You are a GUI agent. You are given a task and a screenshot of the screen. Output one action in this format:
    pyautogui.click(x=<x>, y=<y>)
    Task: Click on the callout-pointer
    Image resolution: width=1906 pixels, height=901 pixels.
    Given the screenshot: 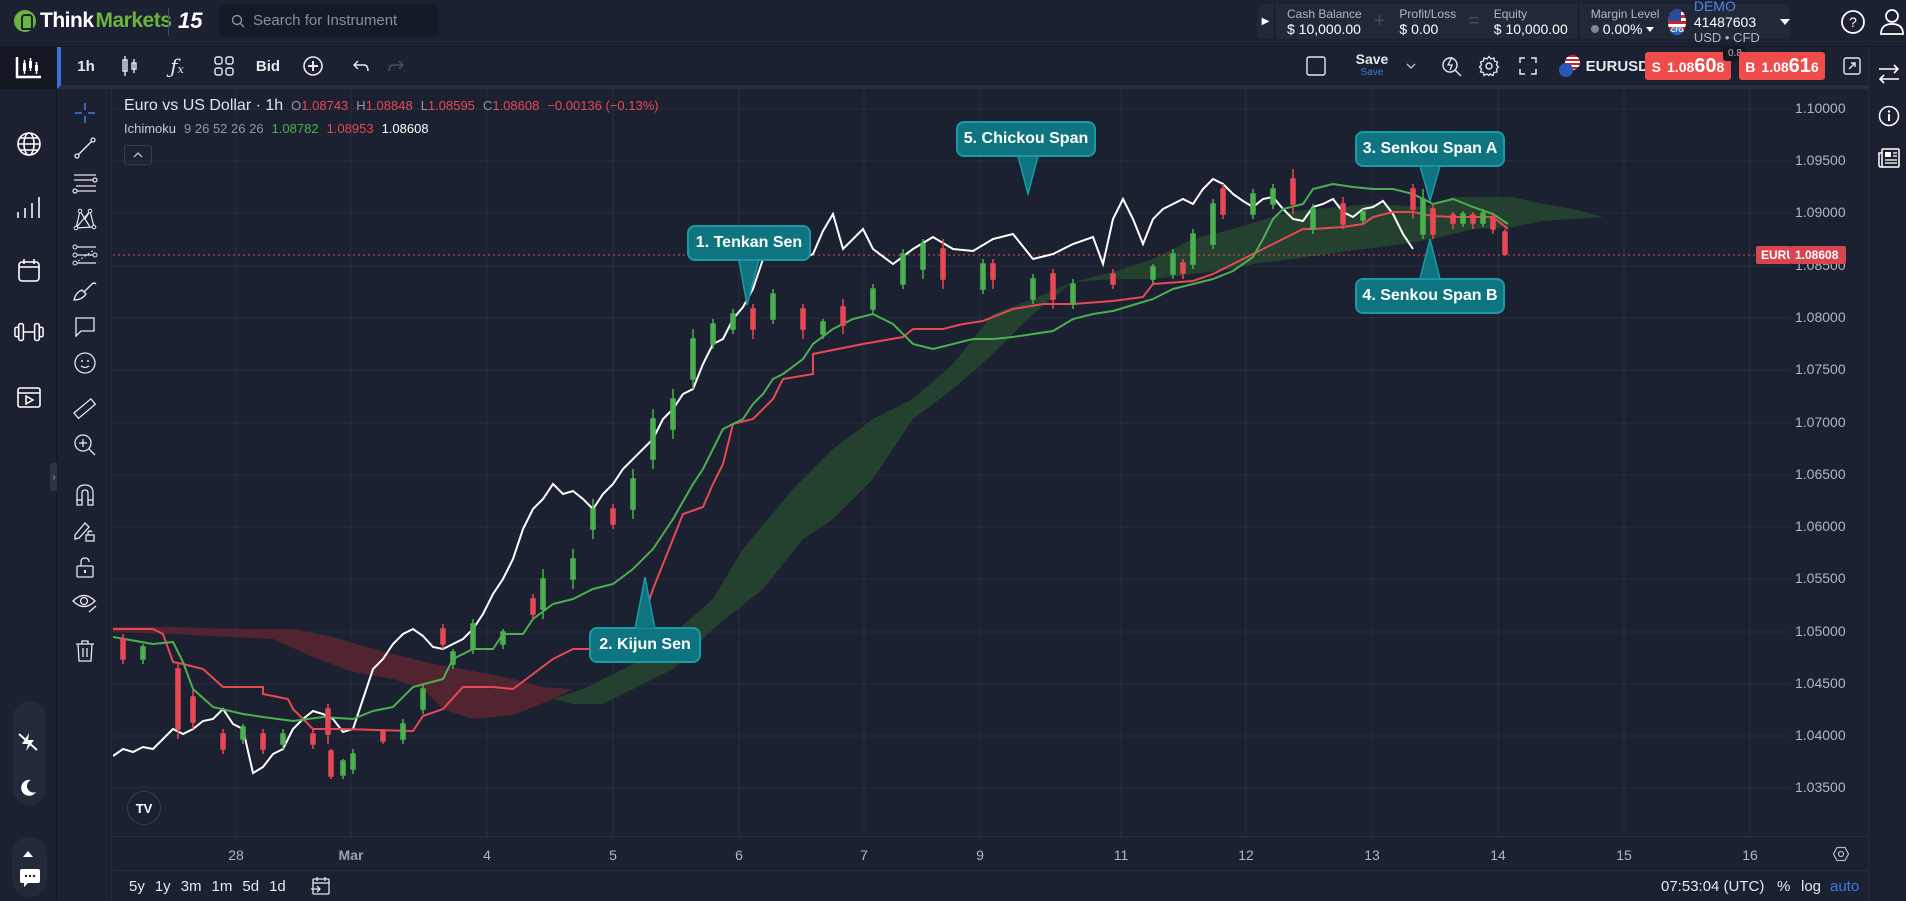 What is the action you would take?
    pyautogui.click(x=1430, y=184)
    